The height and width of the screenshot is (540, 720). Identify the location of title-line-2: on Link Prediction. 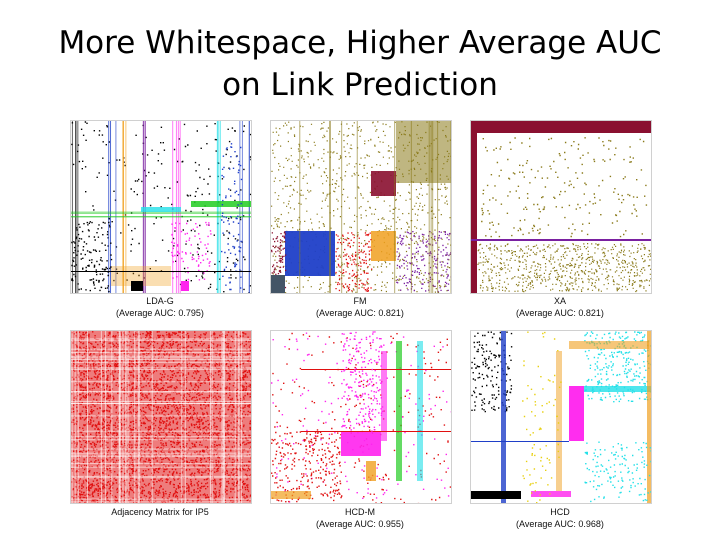
(360, 85).